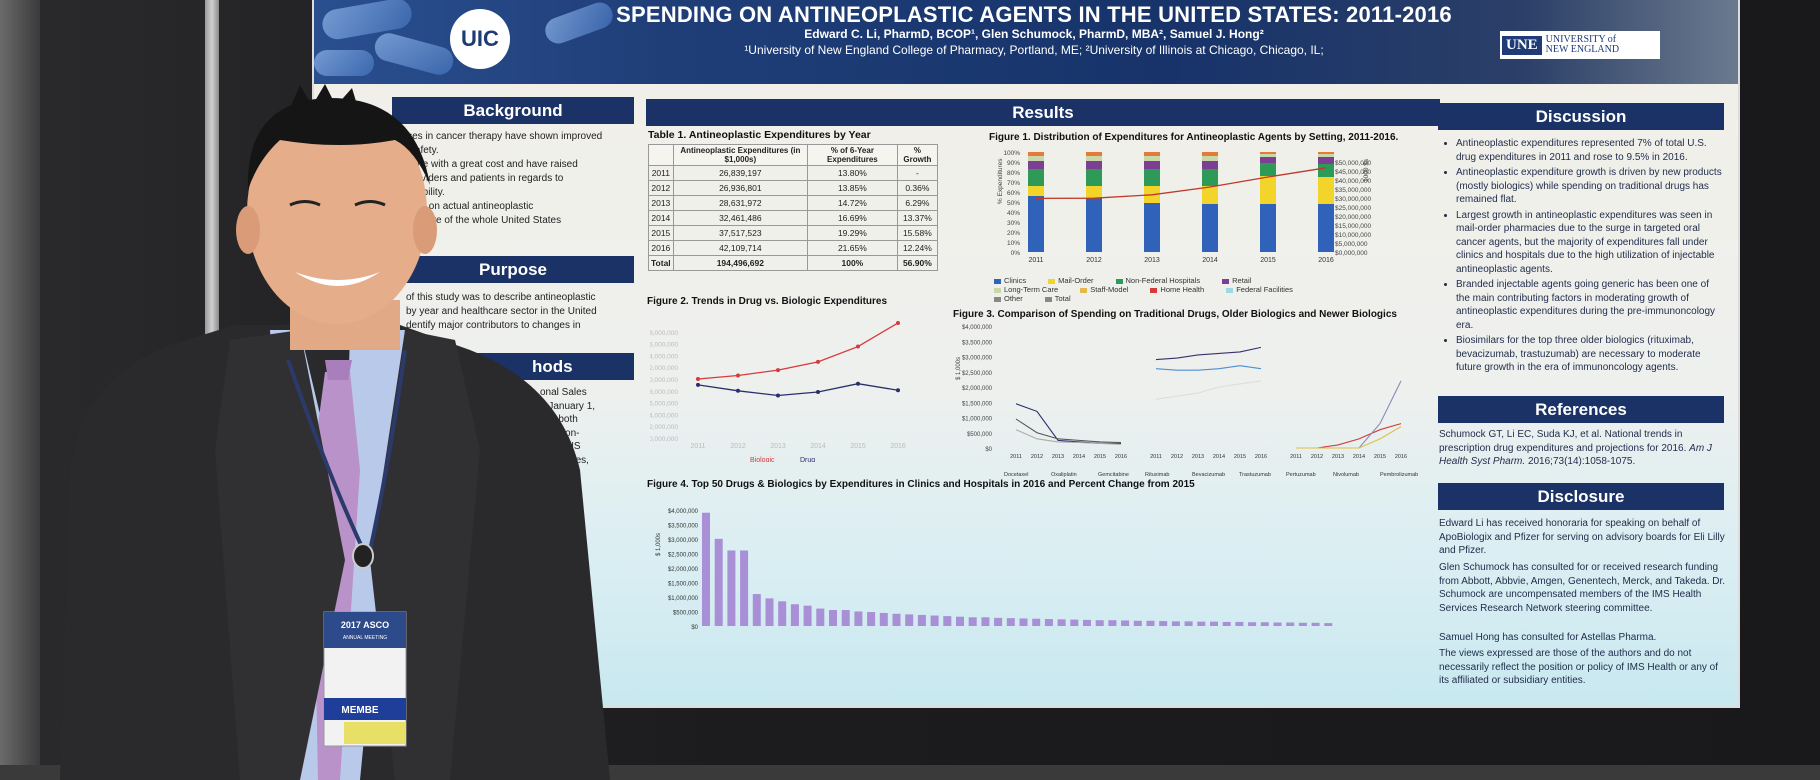 The image size is (1820, 780). Describe the element at coordinates (1580, 45) in the screenshot. I see `une-logo: UNE UNIVERSITY of NEW ENGLAND` at that location.